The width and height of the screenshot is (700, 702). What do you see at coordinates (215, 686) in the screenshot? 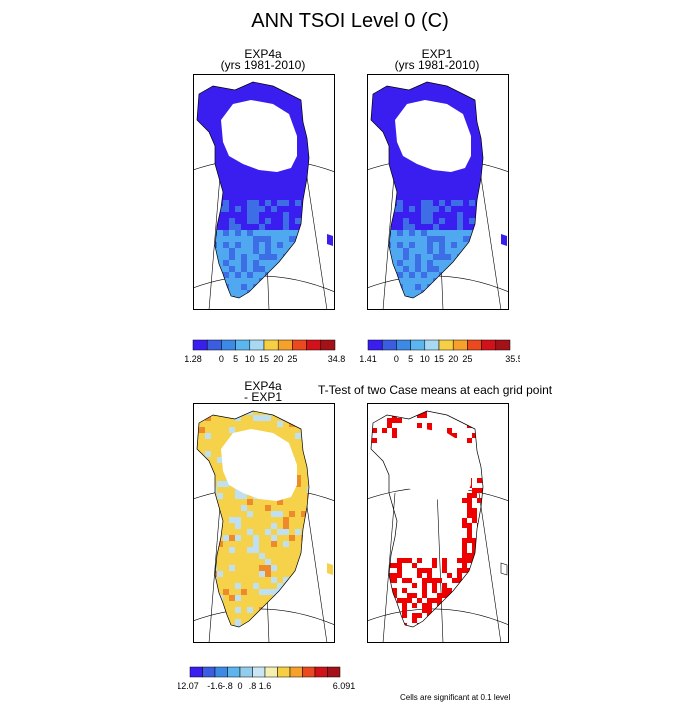
I see `colorbar-tick-label: -1.6` at bounding box center [215, 686].